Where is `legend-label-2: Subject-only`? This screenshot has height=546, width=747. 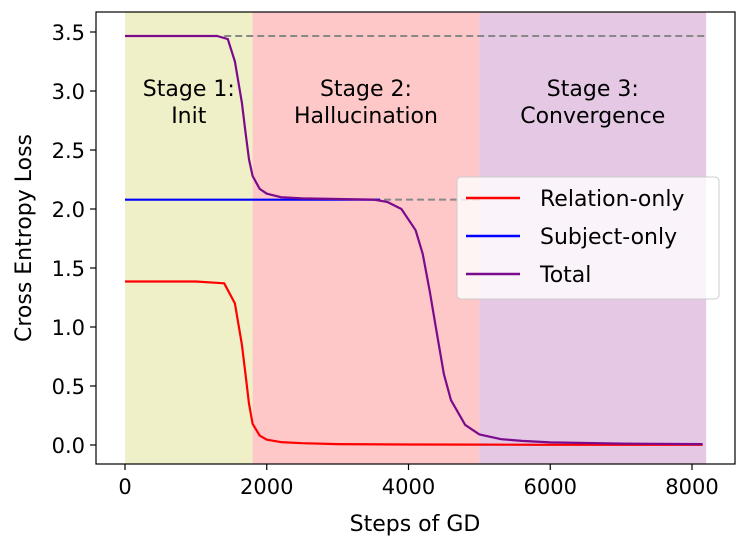
legend-label-2: Subject-only is located at coordinates (608, 237).